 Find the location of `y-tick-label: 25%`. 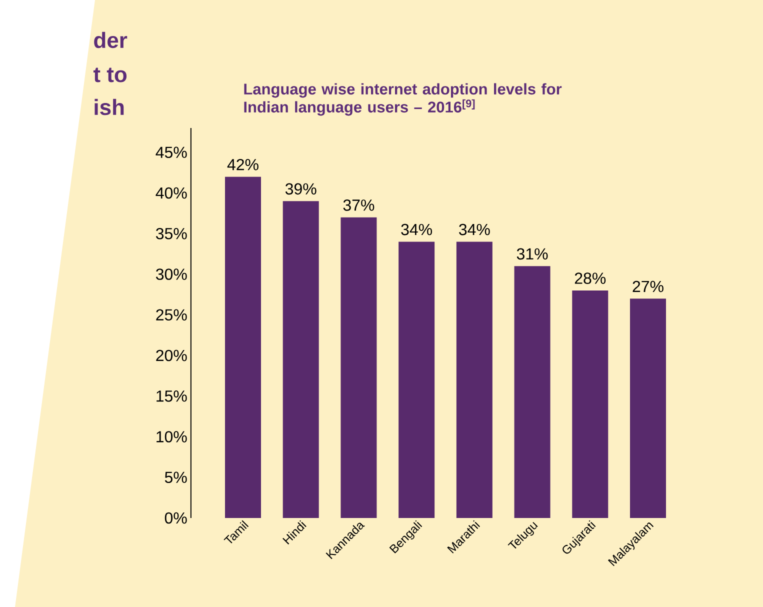

y-tick-label: 25% is located at coordinates (171, 315).